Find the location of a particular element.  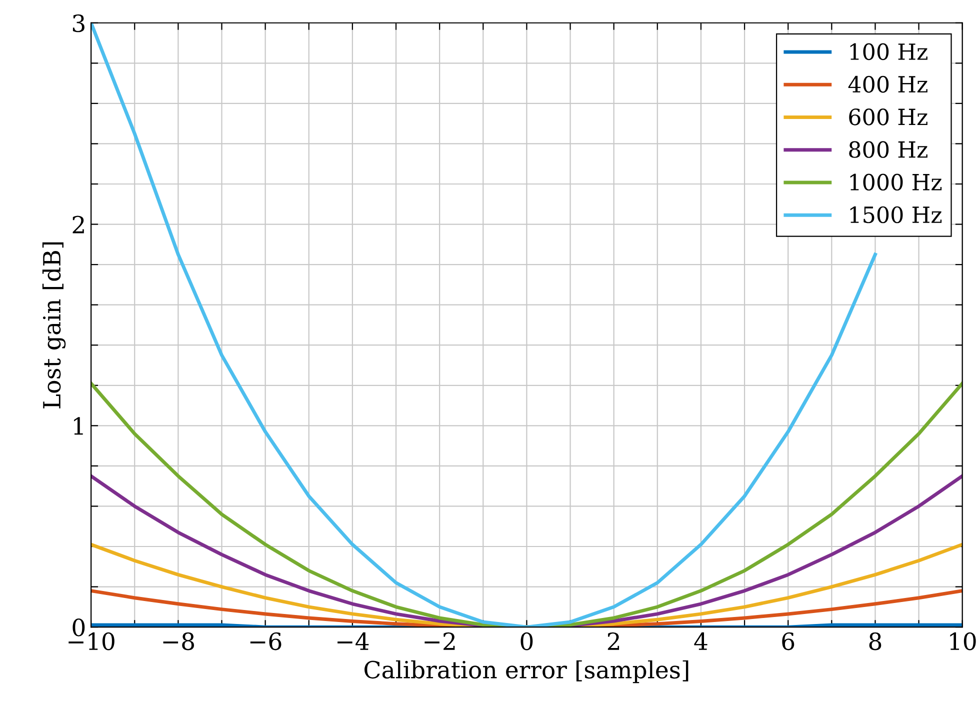

legend-label: 800 Hz is located at coordinates (888, 149).